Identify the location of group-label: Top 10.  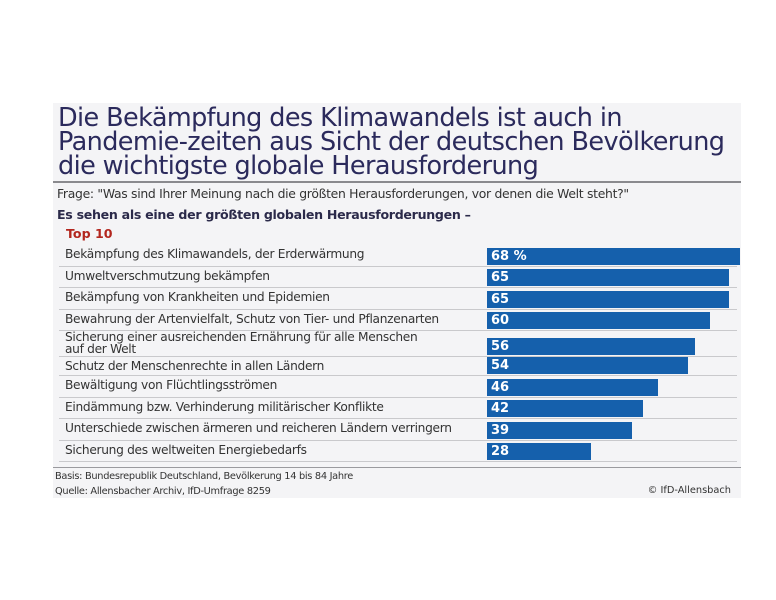
(89, 233).